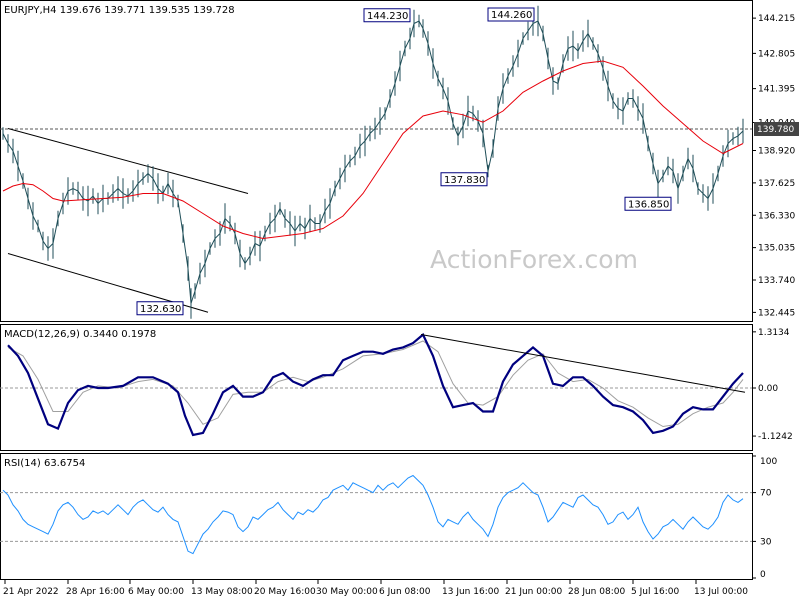  Describe the element at coordinates (95, 592) in the screenshot. I see `x-tick-label-1: 28 Apr 16:00` at that location.